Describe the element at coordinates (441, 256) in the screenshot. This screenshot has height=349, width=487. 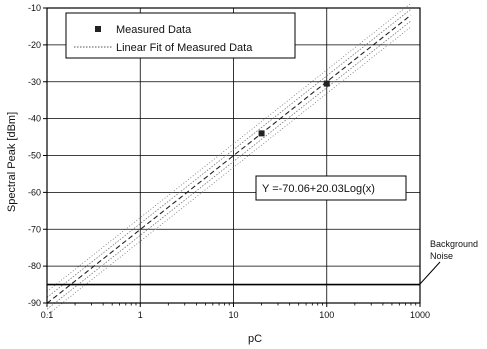
I see `background-noise-label-line2: Noise` at that location.